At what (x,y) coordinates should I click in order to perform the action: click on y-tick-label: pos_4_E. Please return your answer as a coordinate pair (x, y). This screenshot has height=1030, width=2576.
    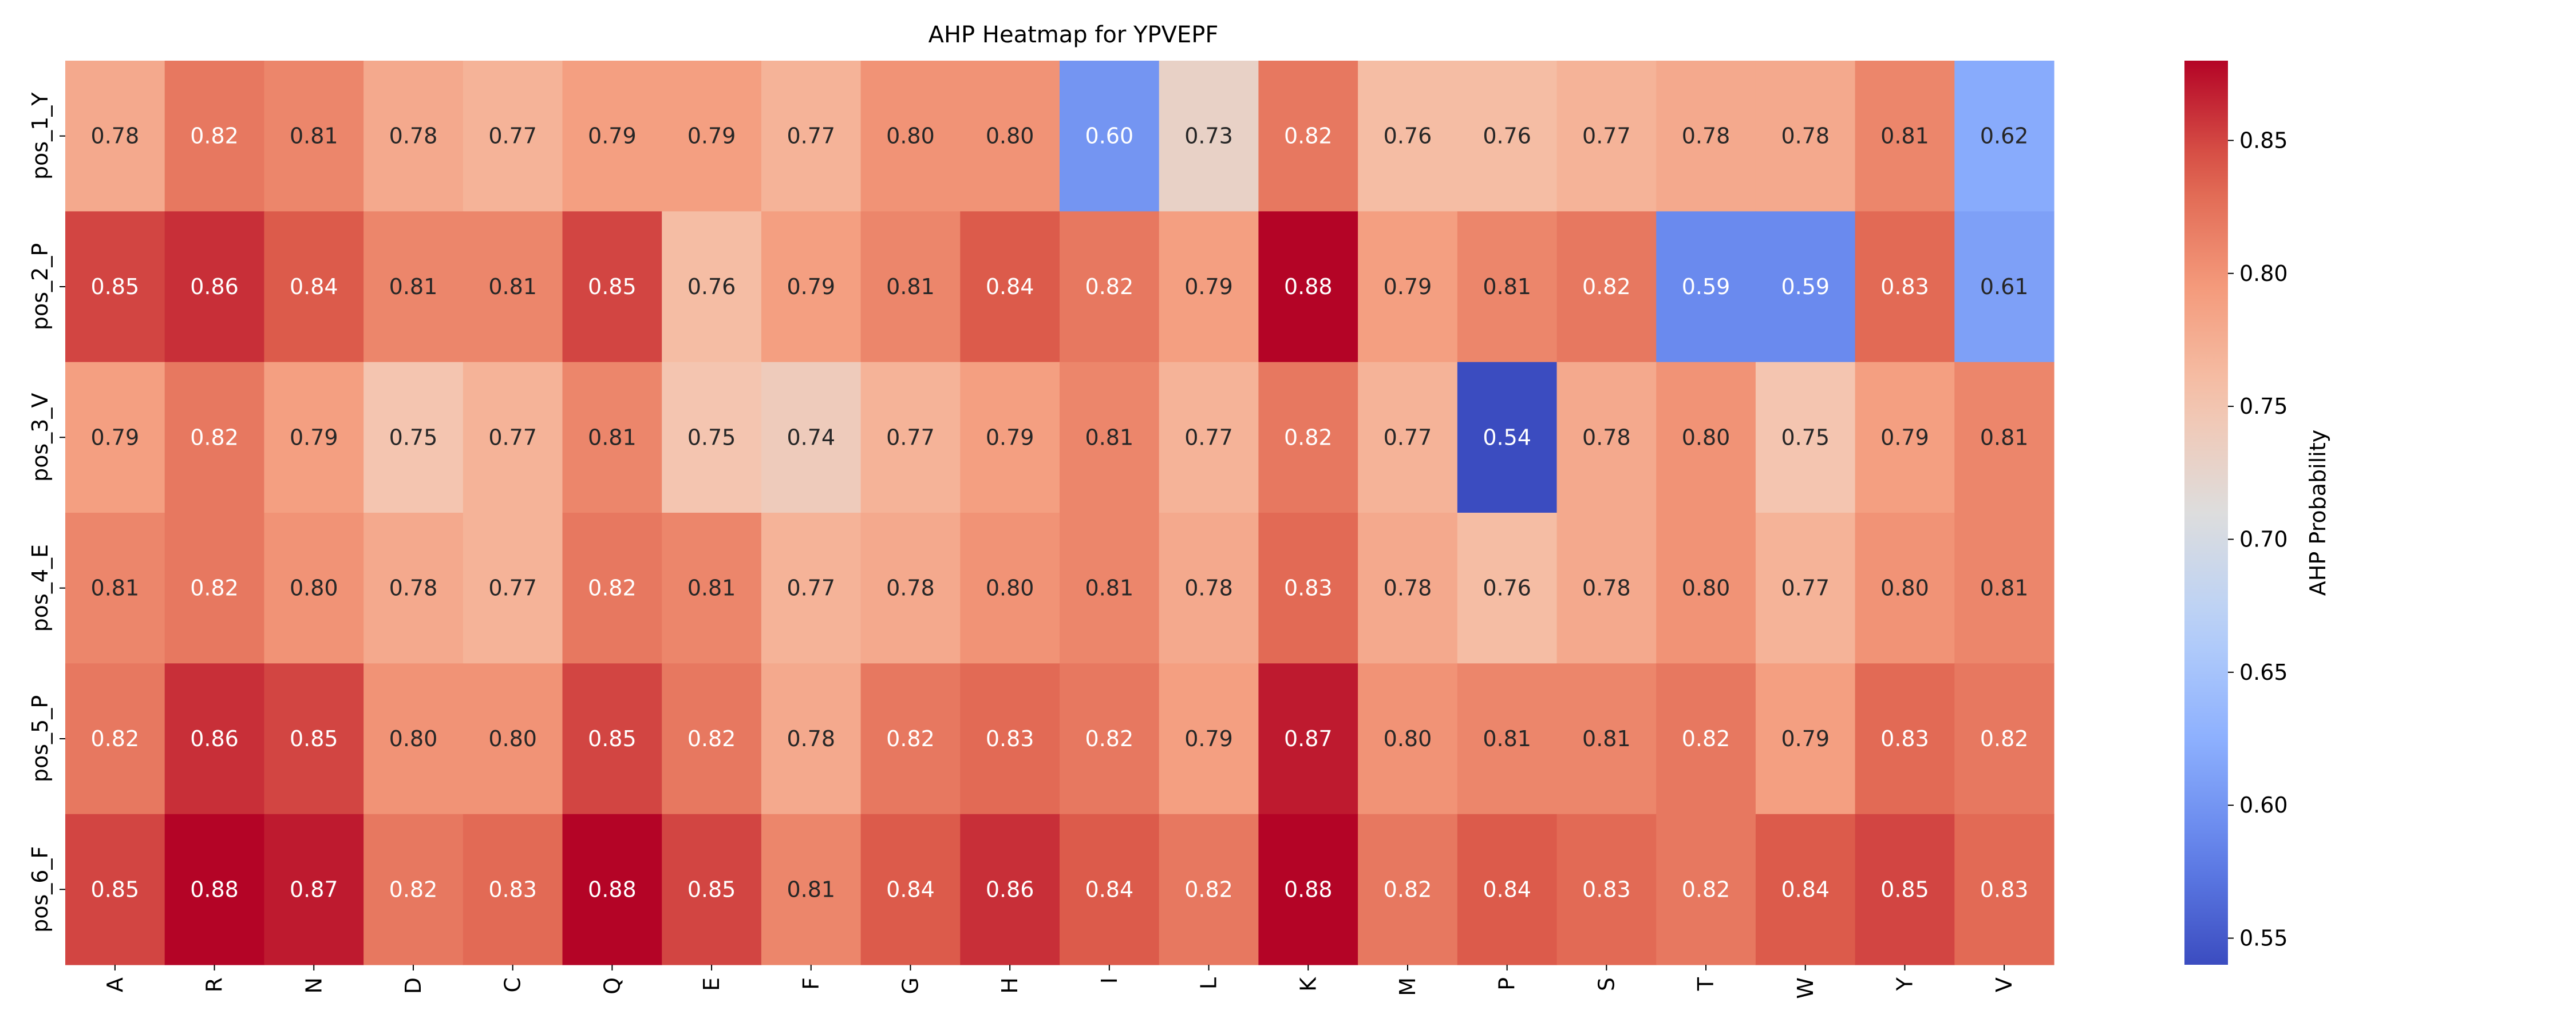
    Looking at the image, I should click on (40, 588).